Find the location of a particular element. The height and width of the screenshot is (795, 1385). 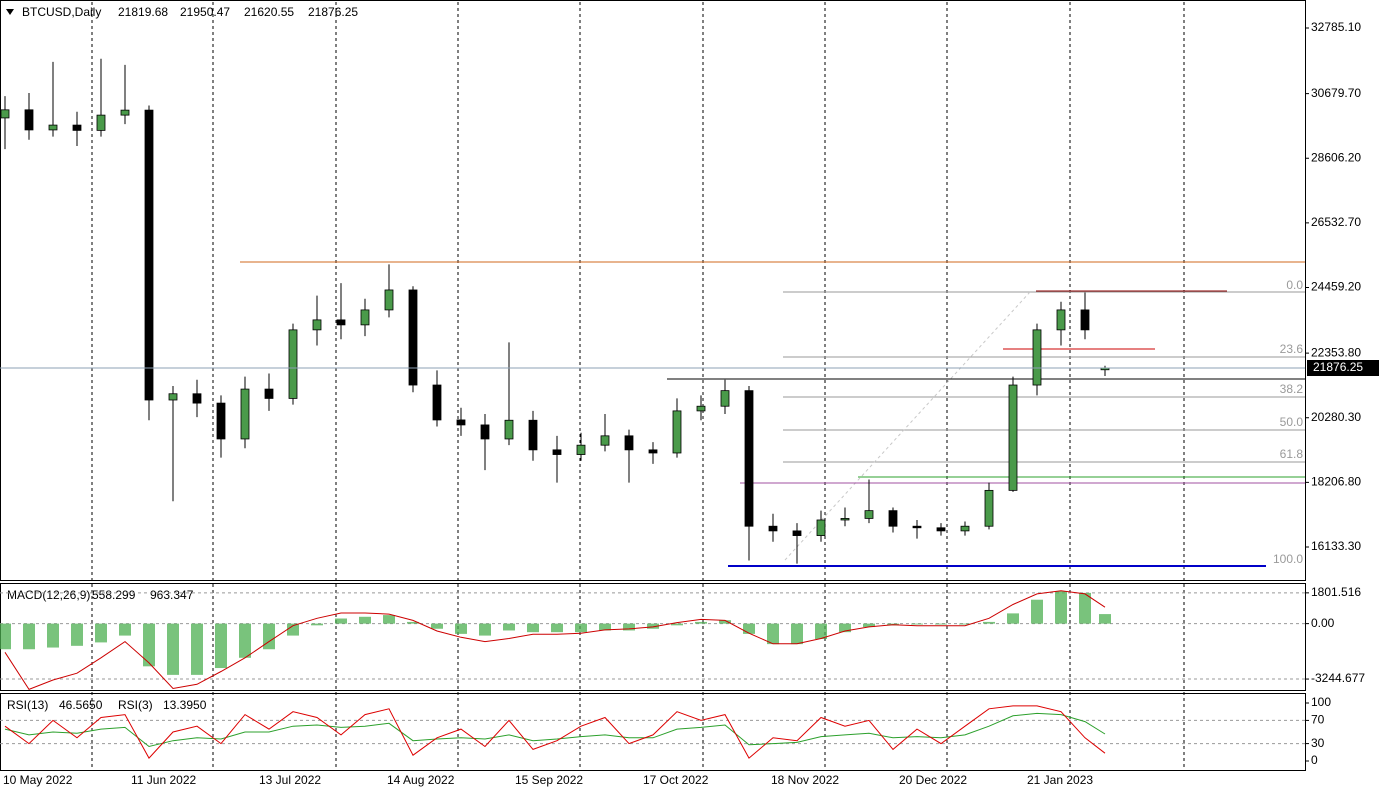

price-label-box is located at coordinates (1343, 368).